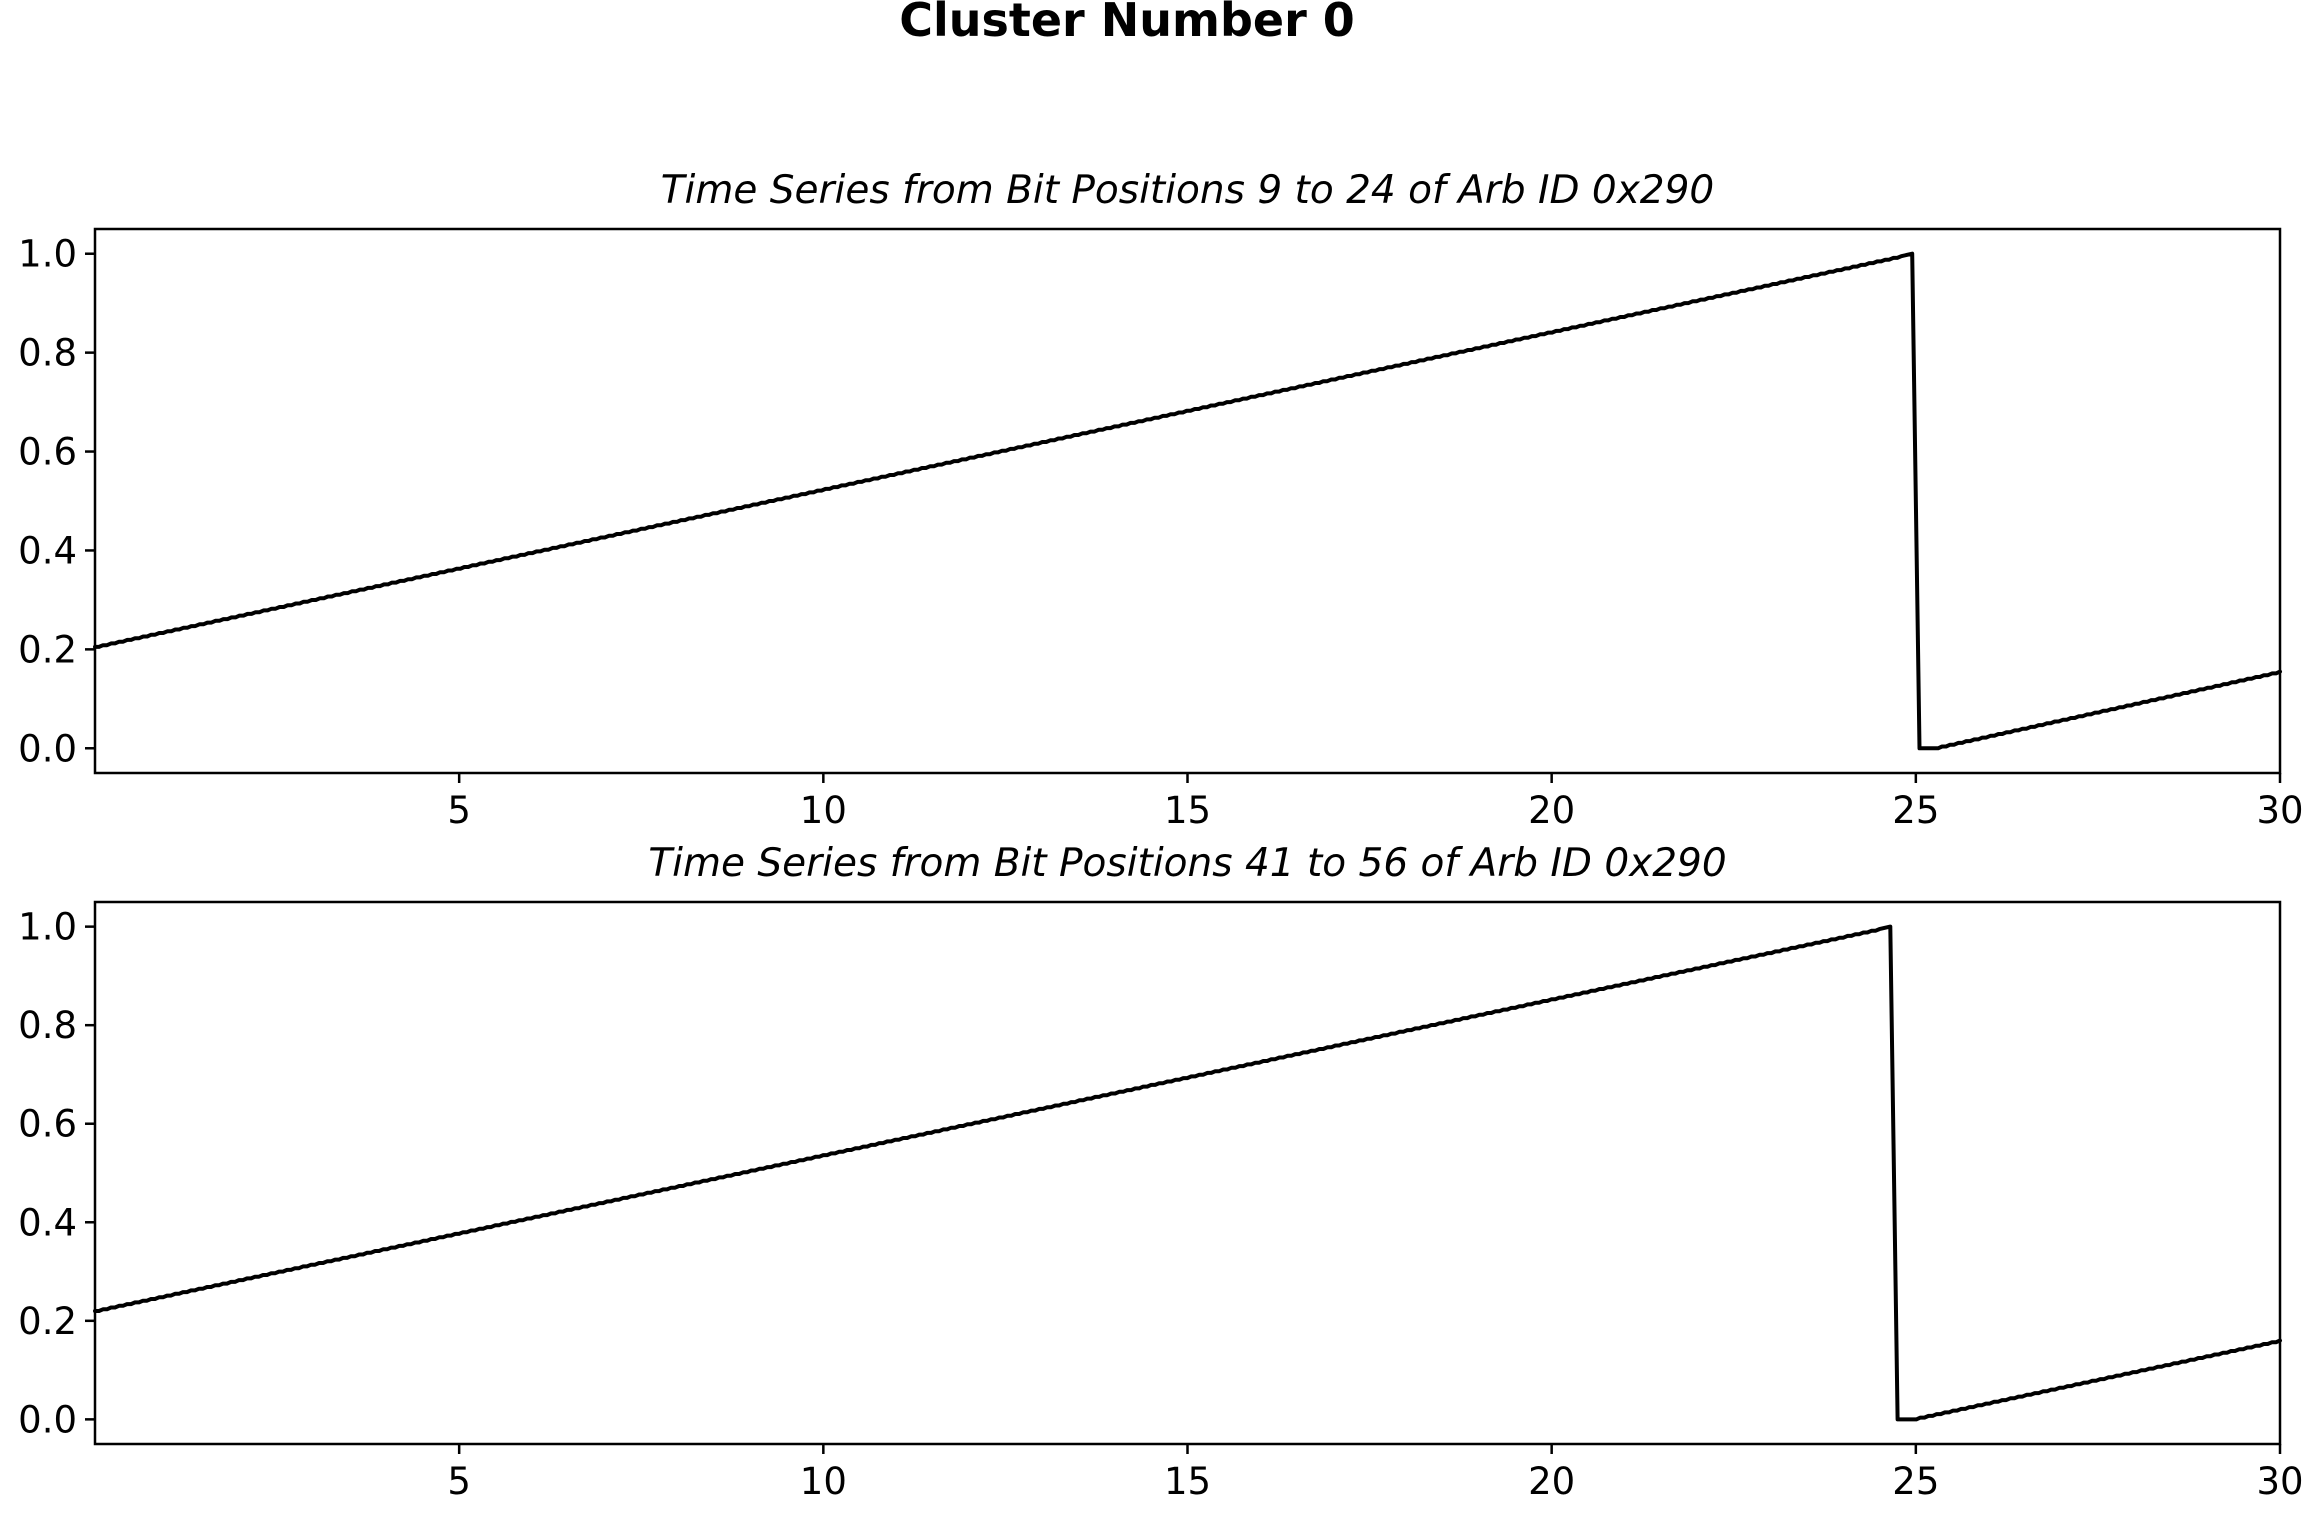  Describe the element at coordinates (1127, 23) in the screenshot. I see `figure-title: Cluster Number 0` at that location.